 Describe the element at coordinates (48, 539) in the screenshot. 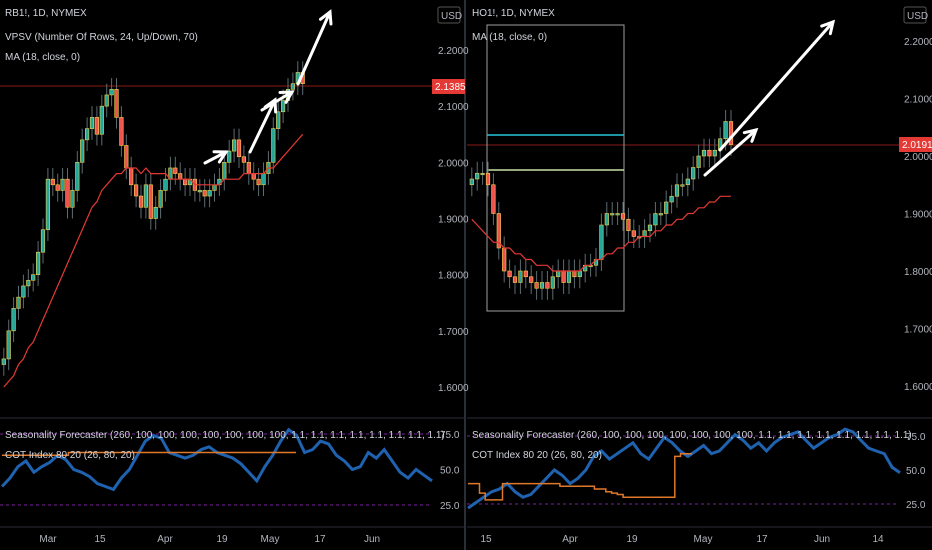

I see `left-x-tick-label: Mar` at that location.